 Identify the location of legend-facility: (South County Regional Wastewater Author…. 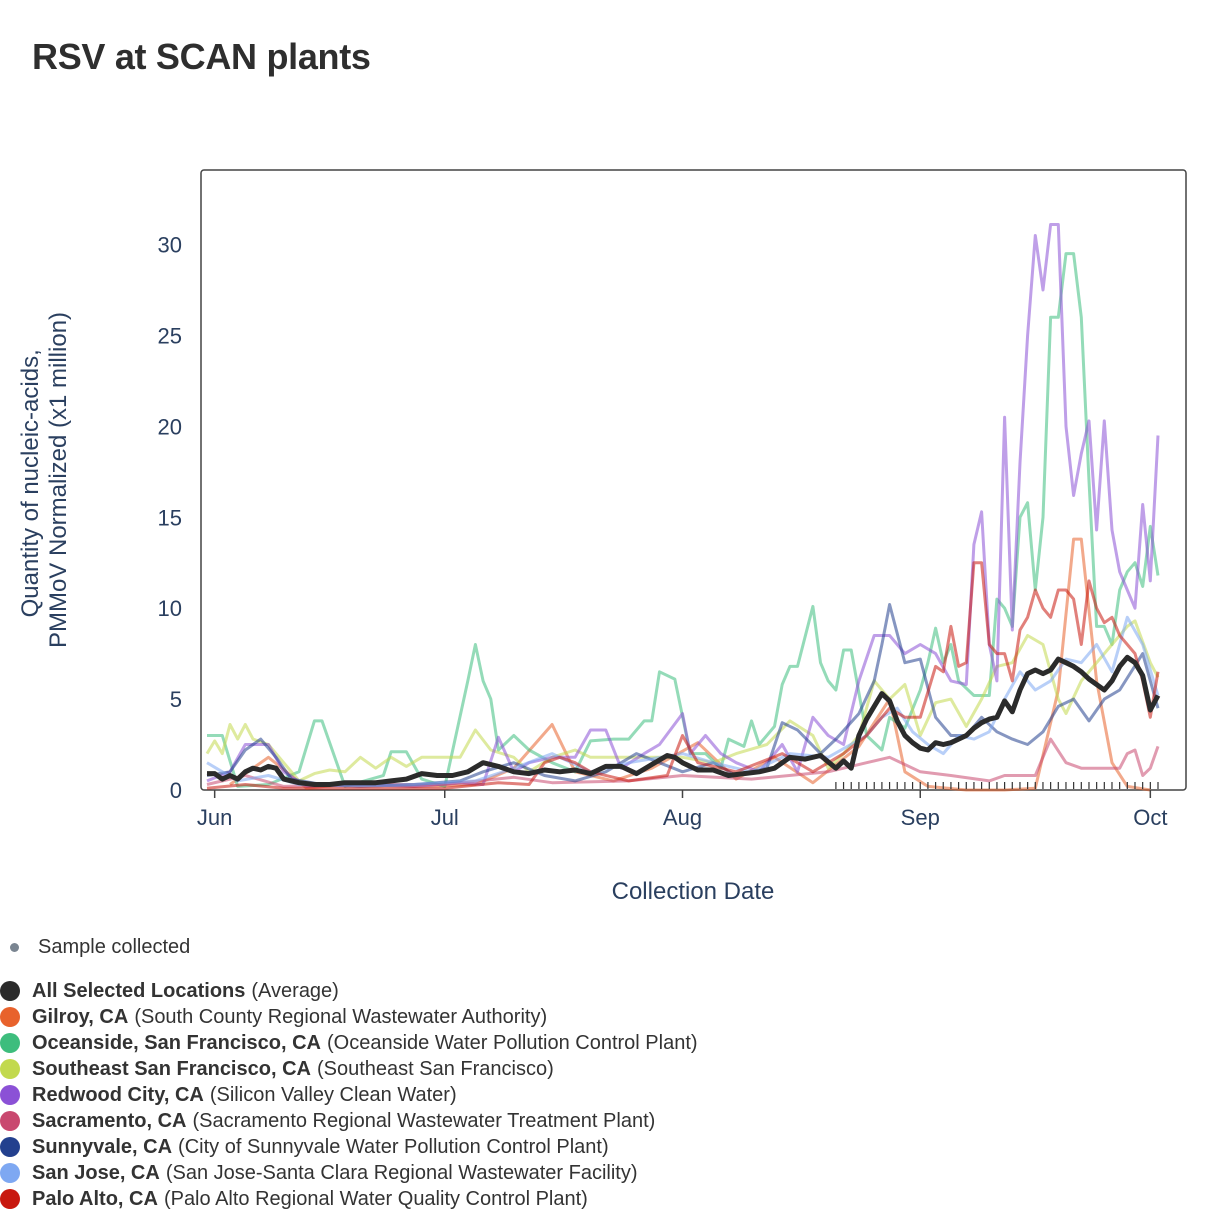
(341, 1016).